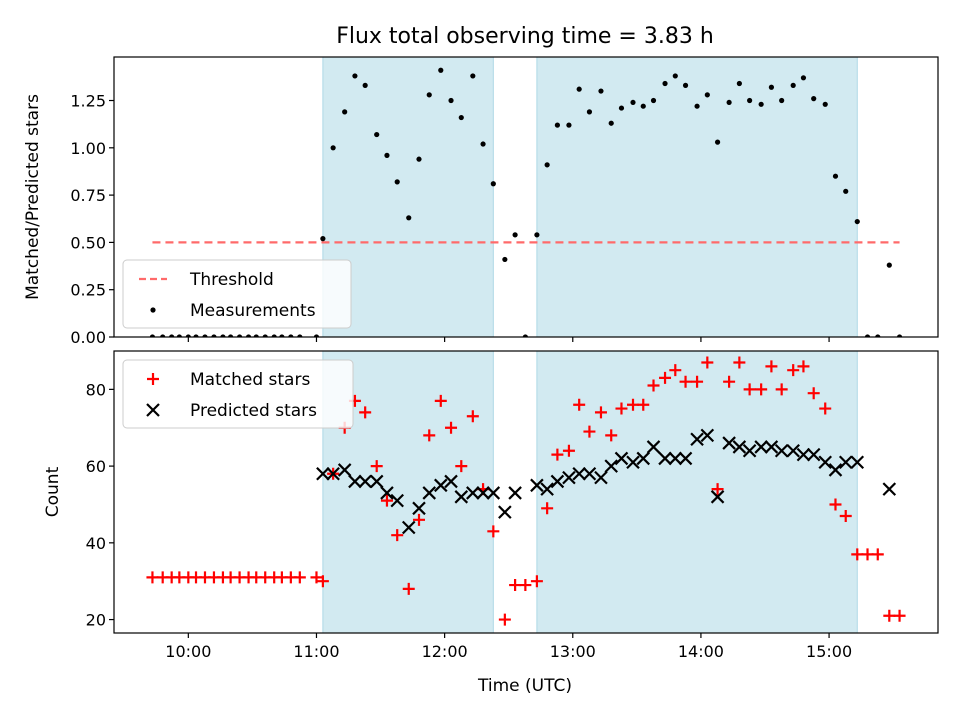  I want to click on y-tick-label: 20, so click(96, 620).